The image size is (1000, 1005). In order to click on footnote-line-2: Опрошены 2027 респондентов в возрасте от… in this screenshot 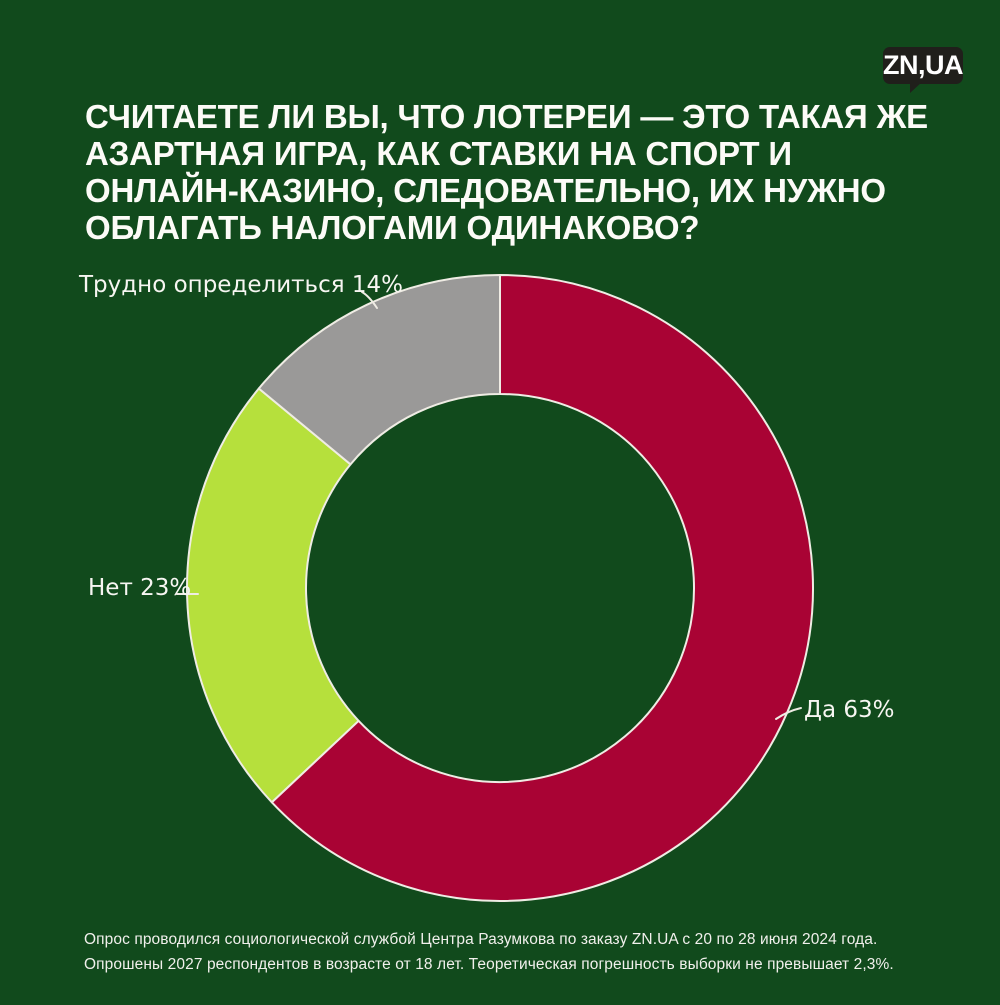, I will do `click(489, 964)`.